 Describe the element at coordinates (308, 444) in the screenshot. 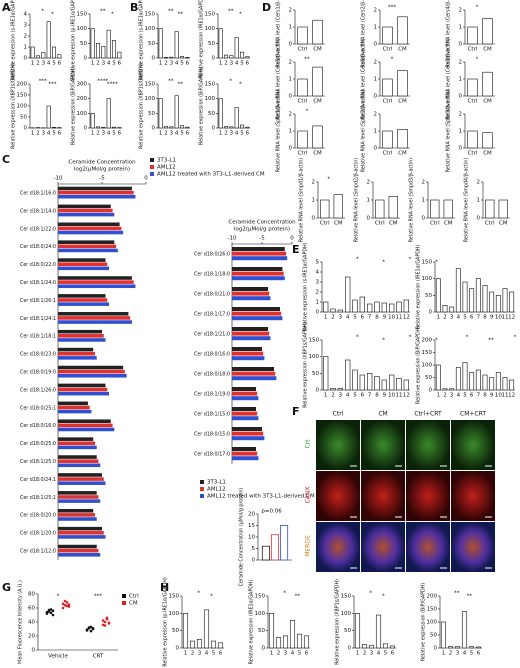

I see `row-label: Crt` at that location.